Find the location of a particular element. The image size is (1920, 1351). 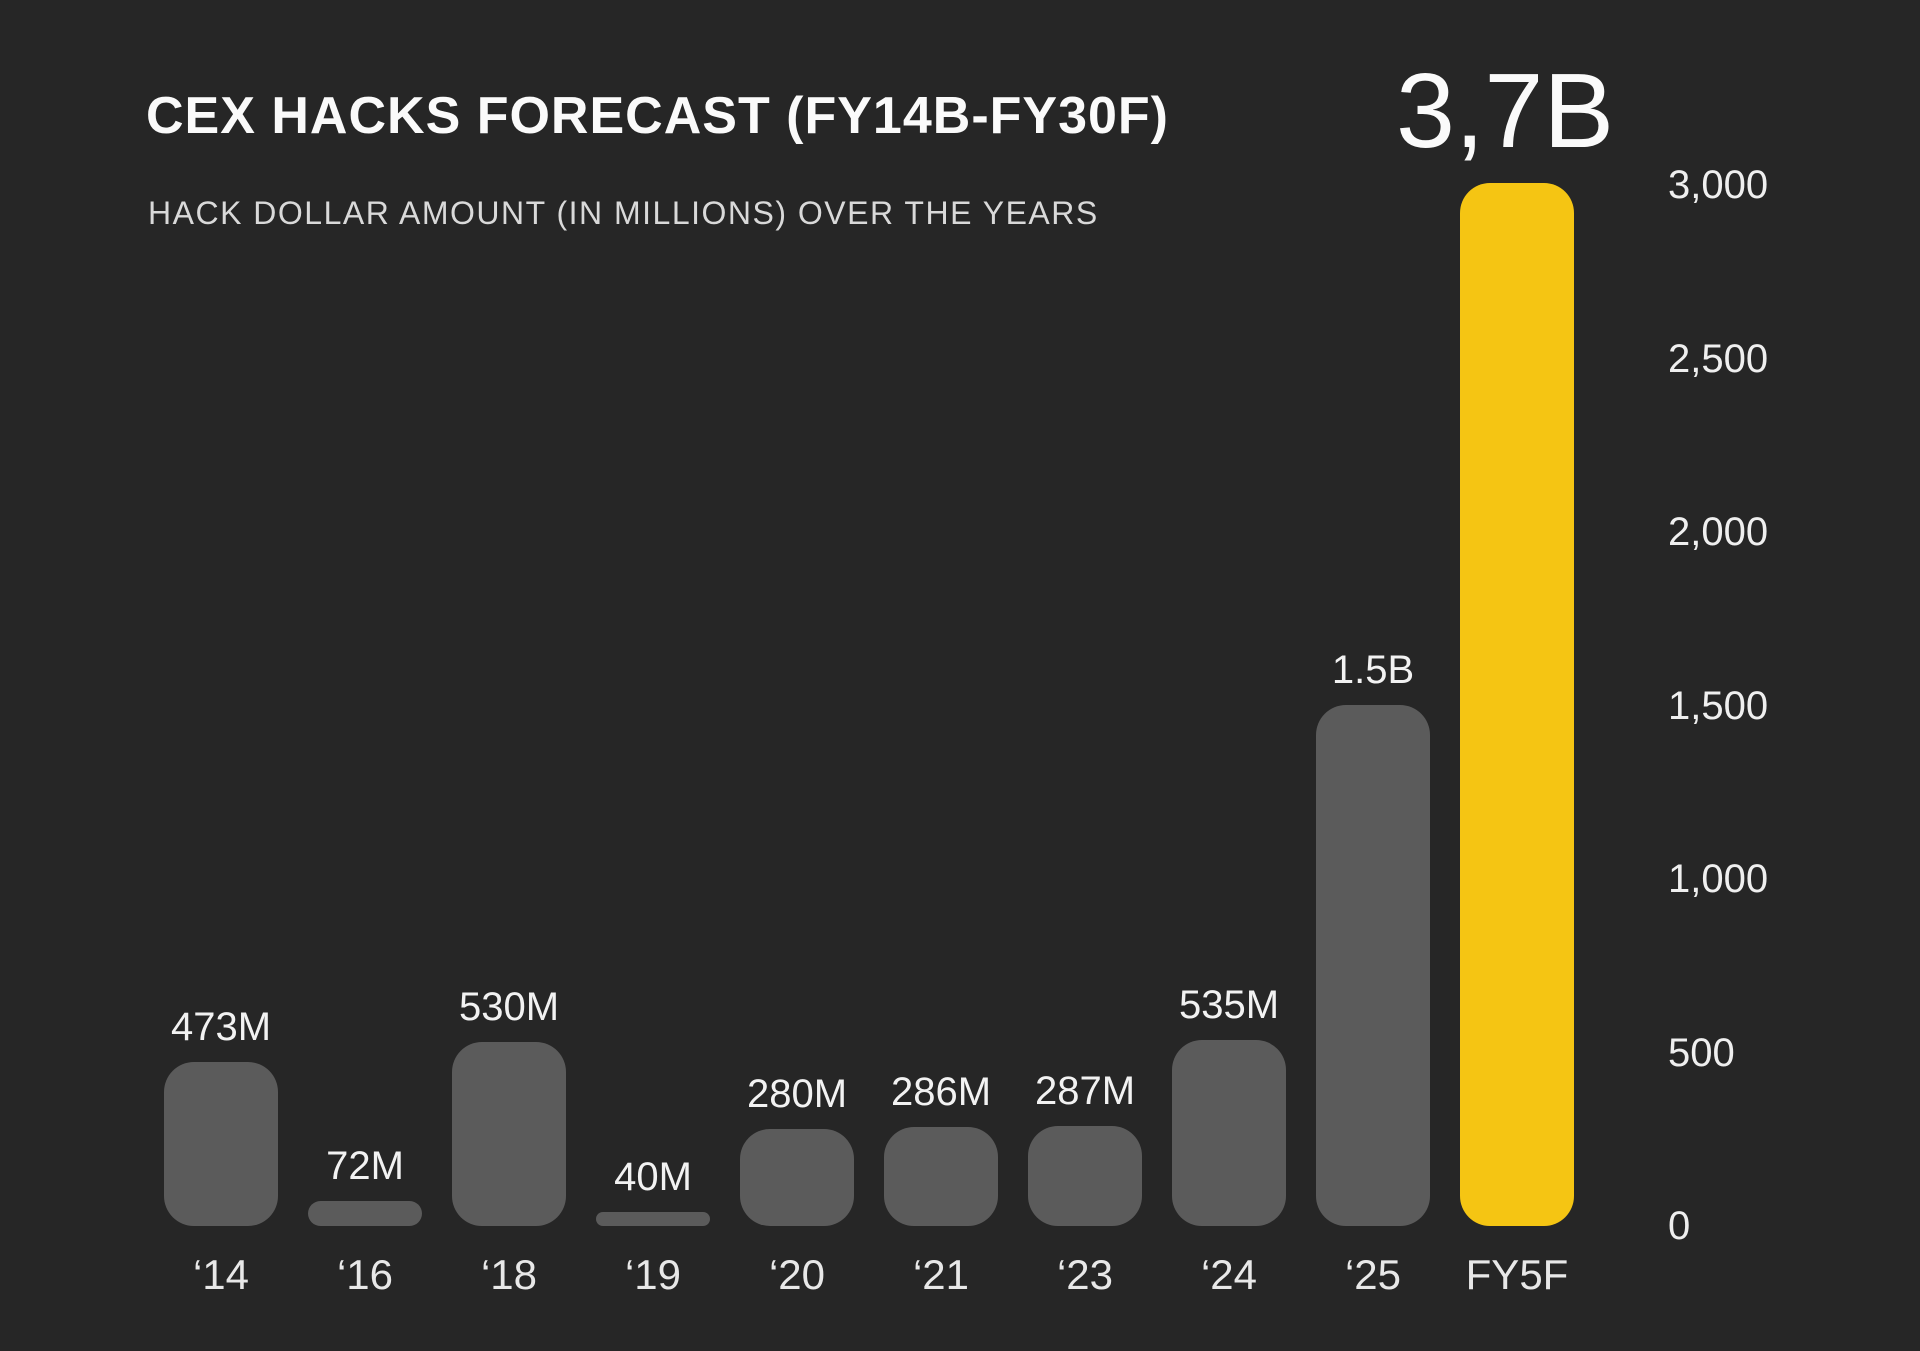

x-axis-tick-label: ‘24 is located at coordinates (1229, 1274).